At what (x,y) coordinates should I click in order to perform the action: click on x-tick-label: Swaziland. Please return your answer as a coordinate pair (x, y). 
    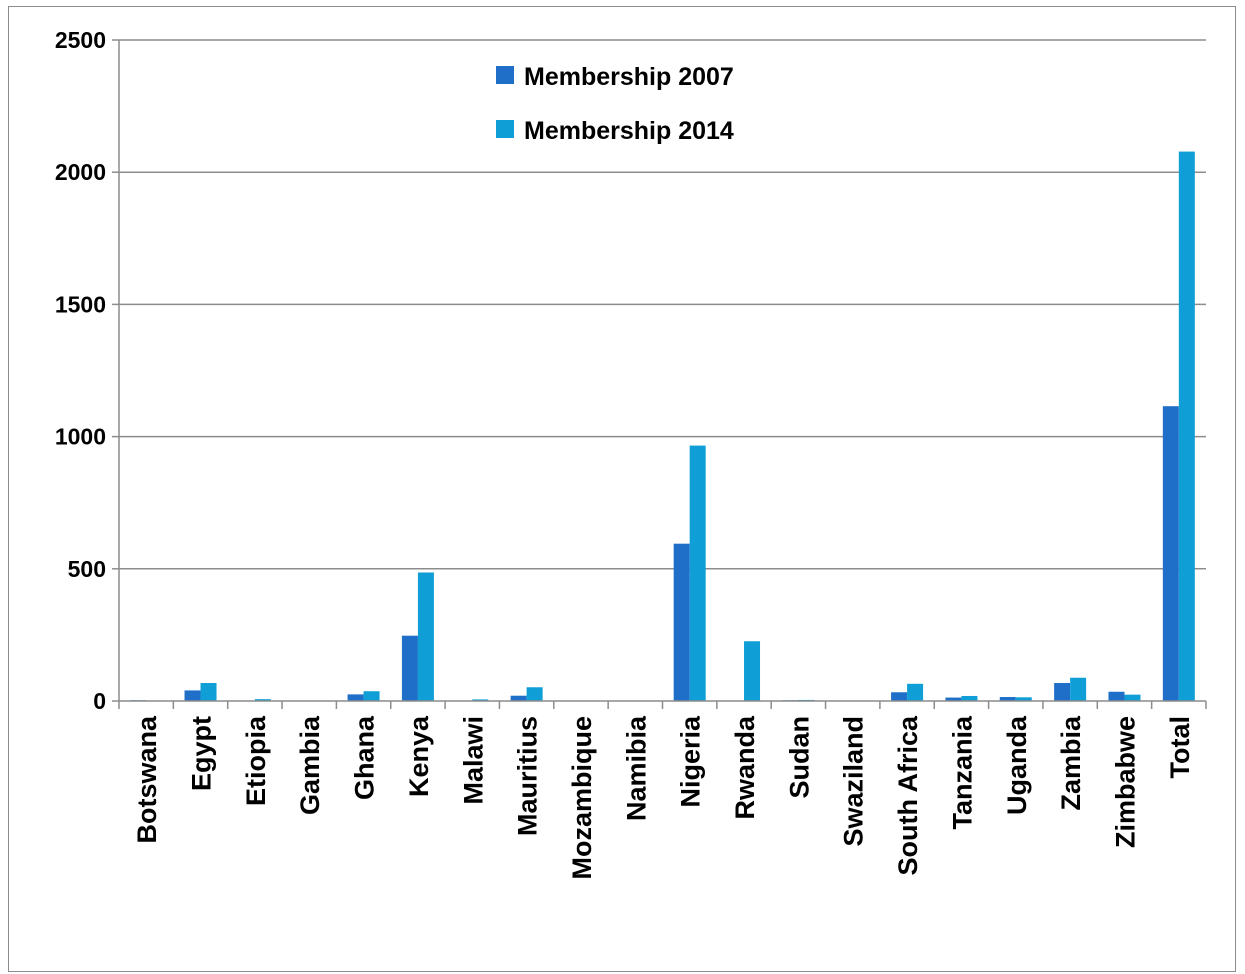
    Looking at the image, I should click on (854, 781).